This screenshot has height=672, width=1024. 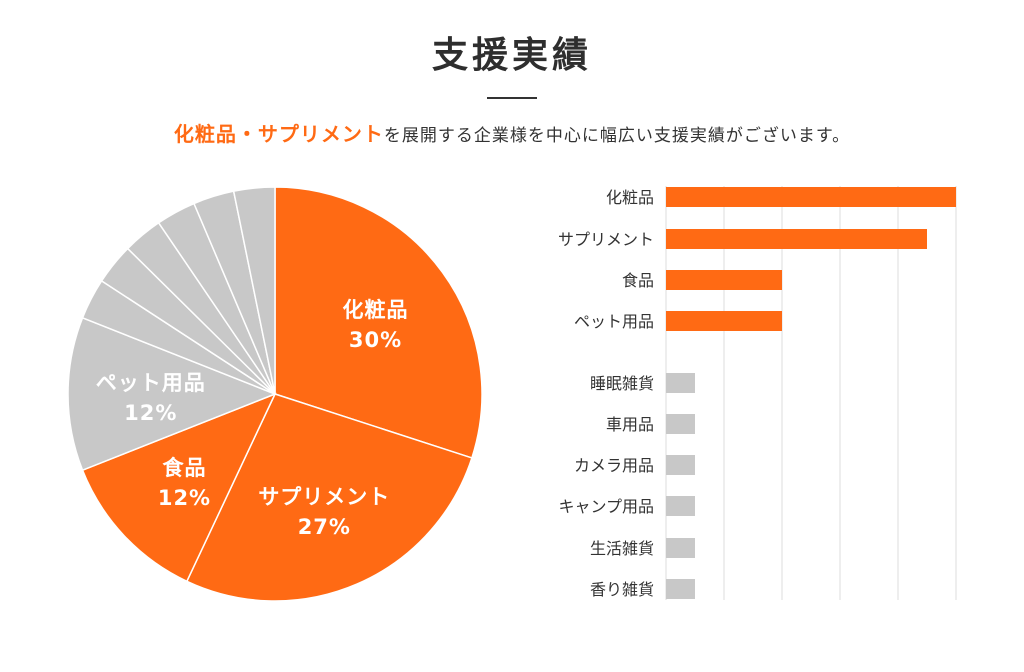 What do you see at coordinates (512, 98) in the screenshot?
I see `title-divider` at bounding box center [512, 98].